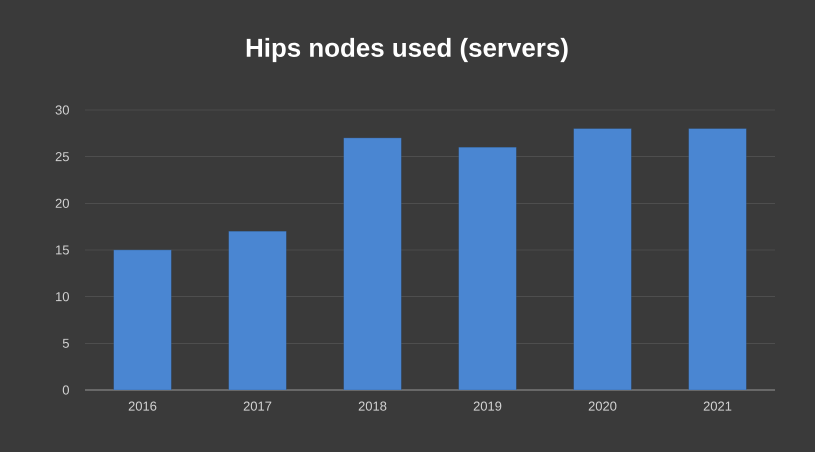 The height and width of the screenshot is (452, 815). I want to click on y-tick-label: 0, so click(65, 390).